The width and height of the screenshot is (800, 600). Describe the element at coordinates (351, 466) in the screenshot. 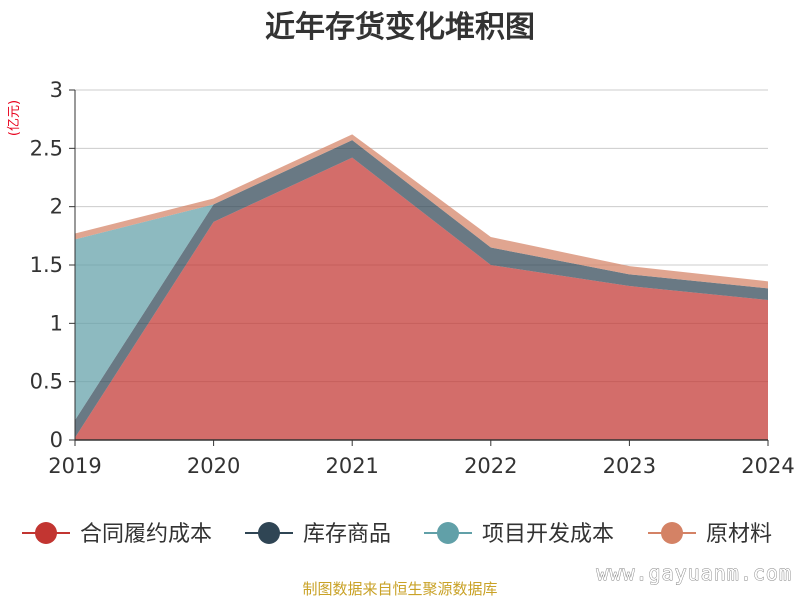

I see `x-tick-label: 2021` at that location.